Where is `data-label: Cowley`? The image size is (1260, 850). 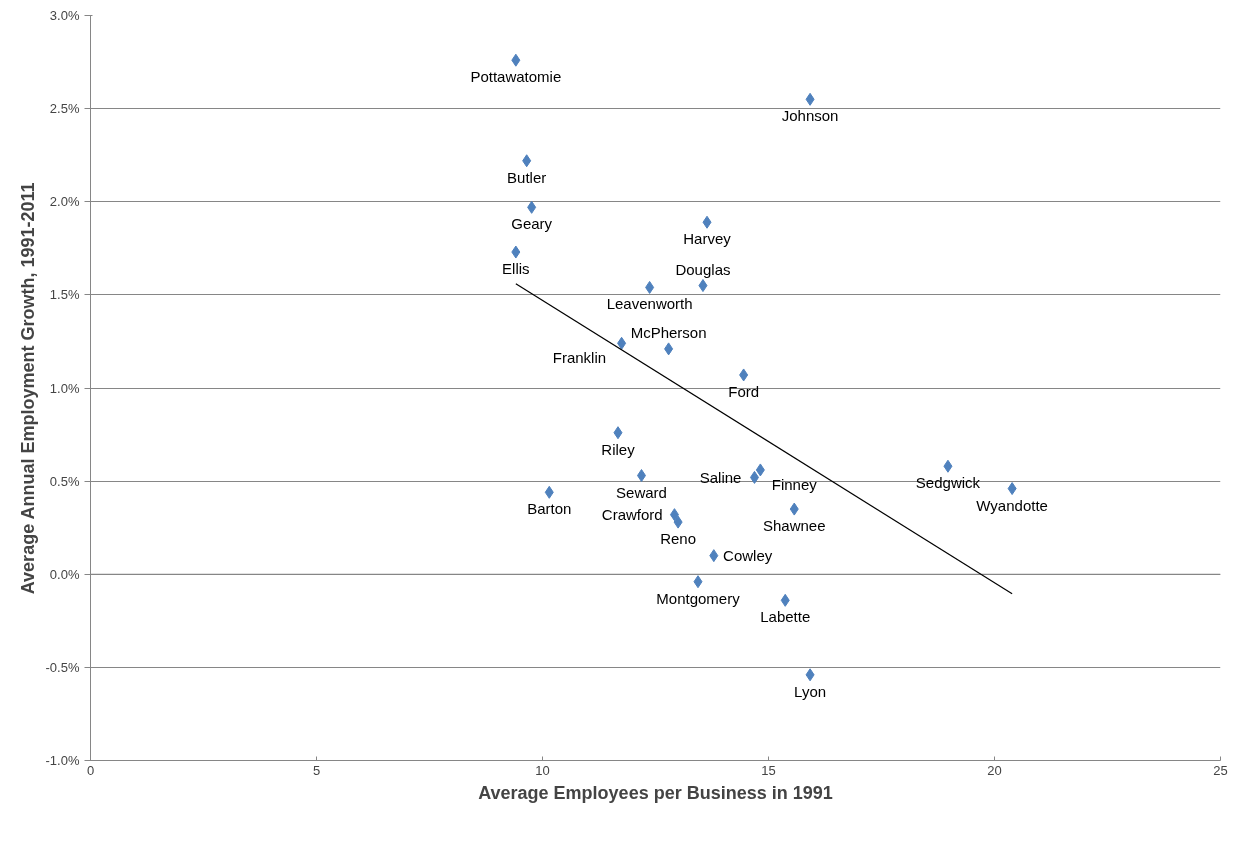
data-label: Cowley is located at coordinates (748, 556).